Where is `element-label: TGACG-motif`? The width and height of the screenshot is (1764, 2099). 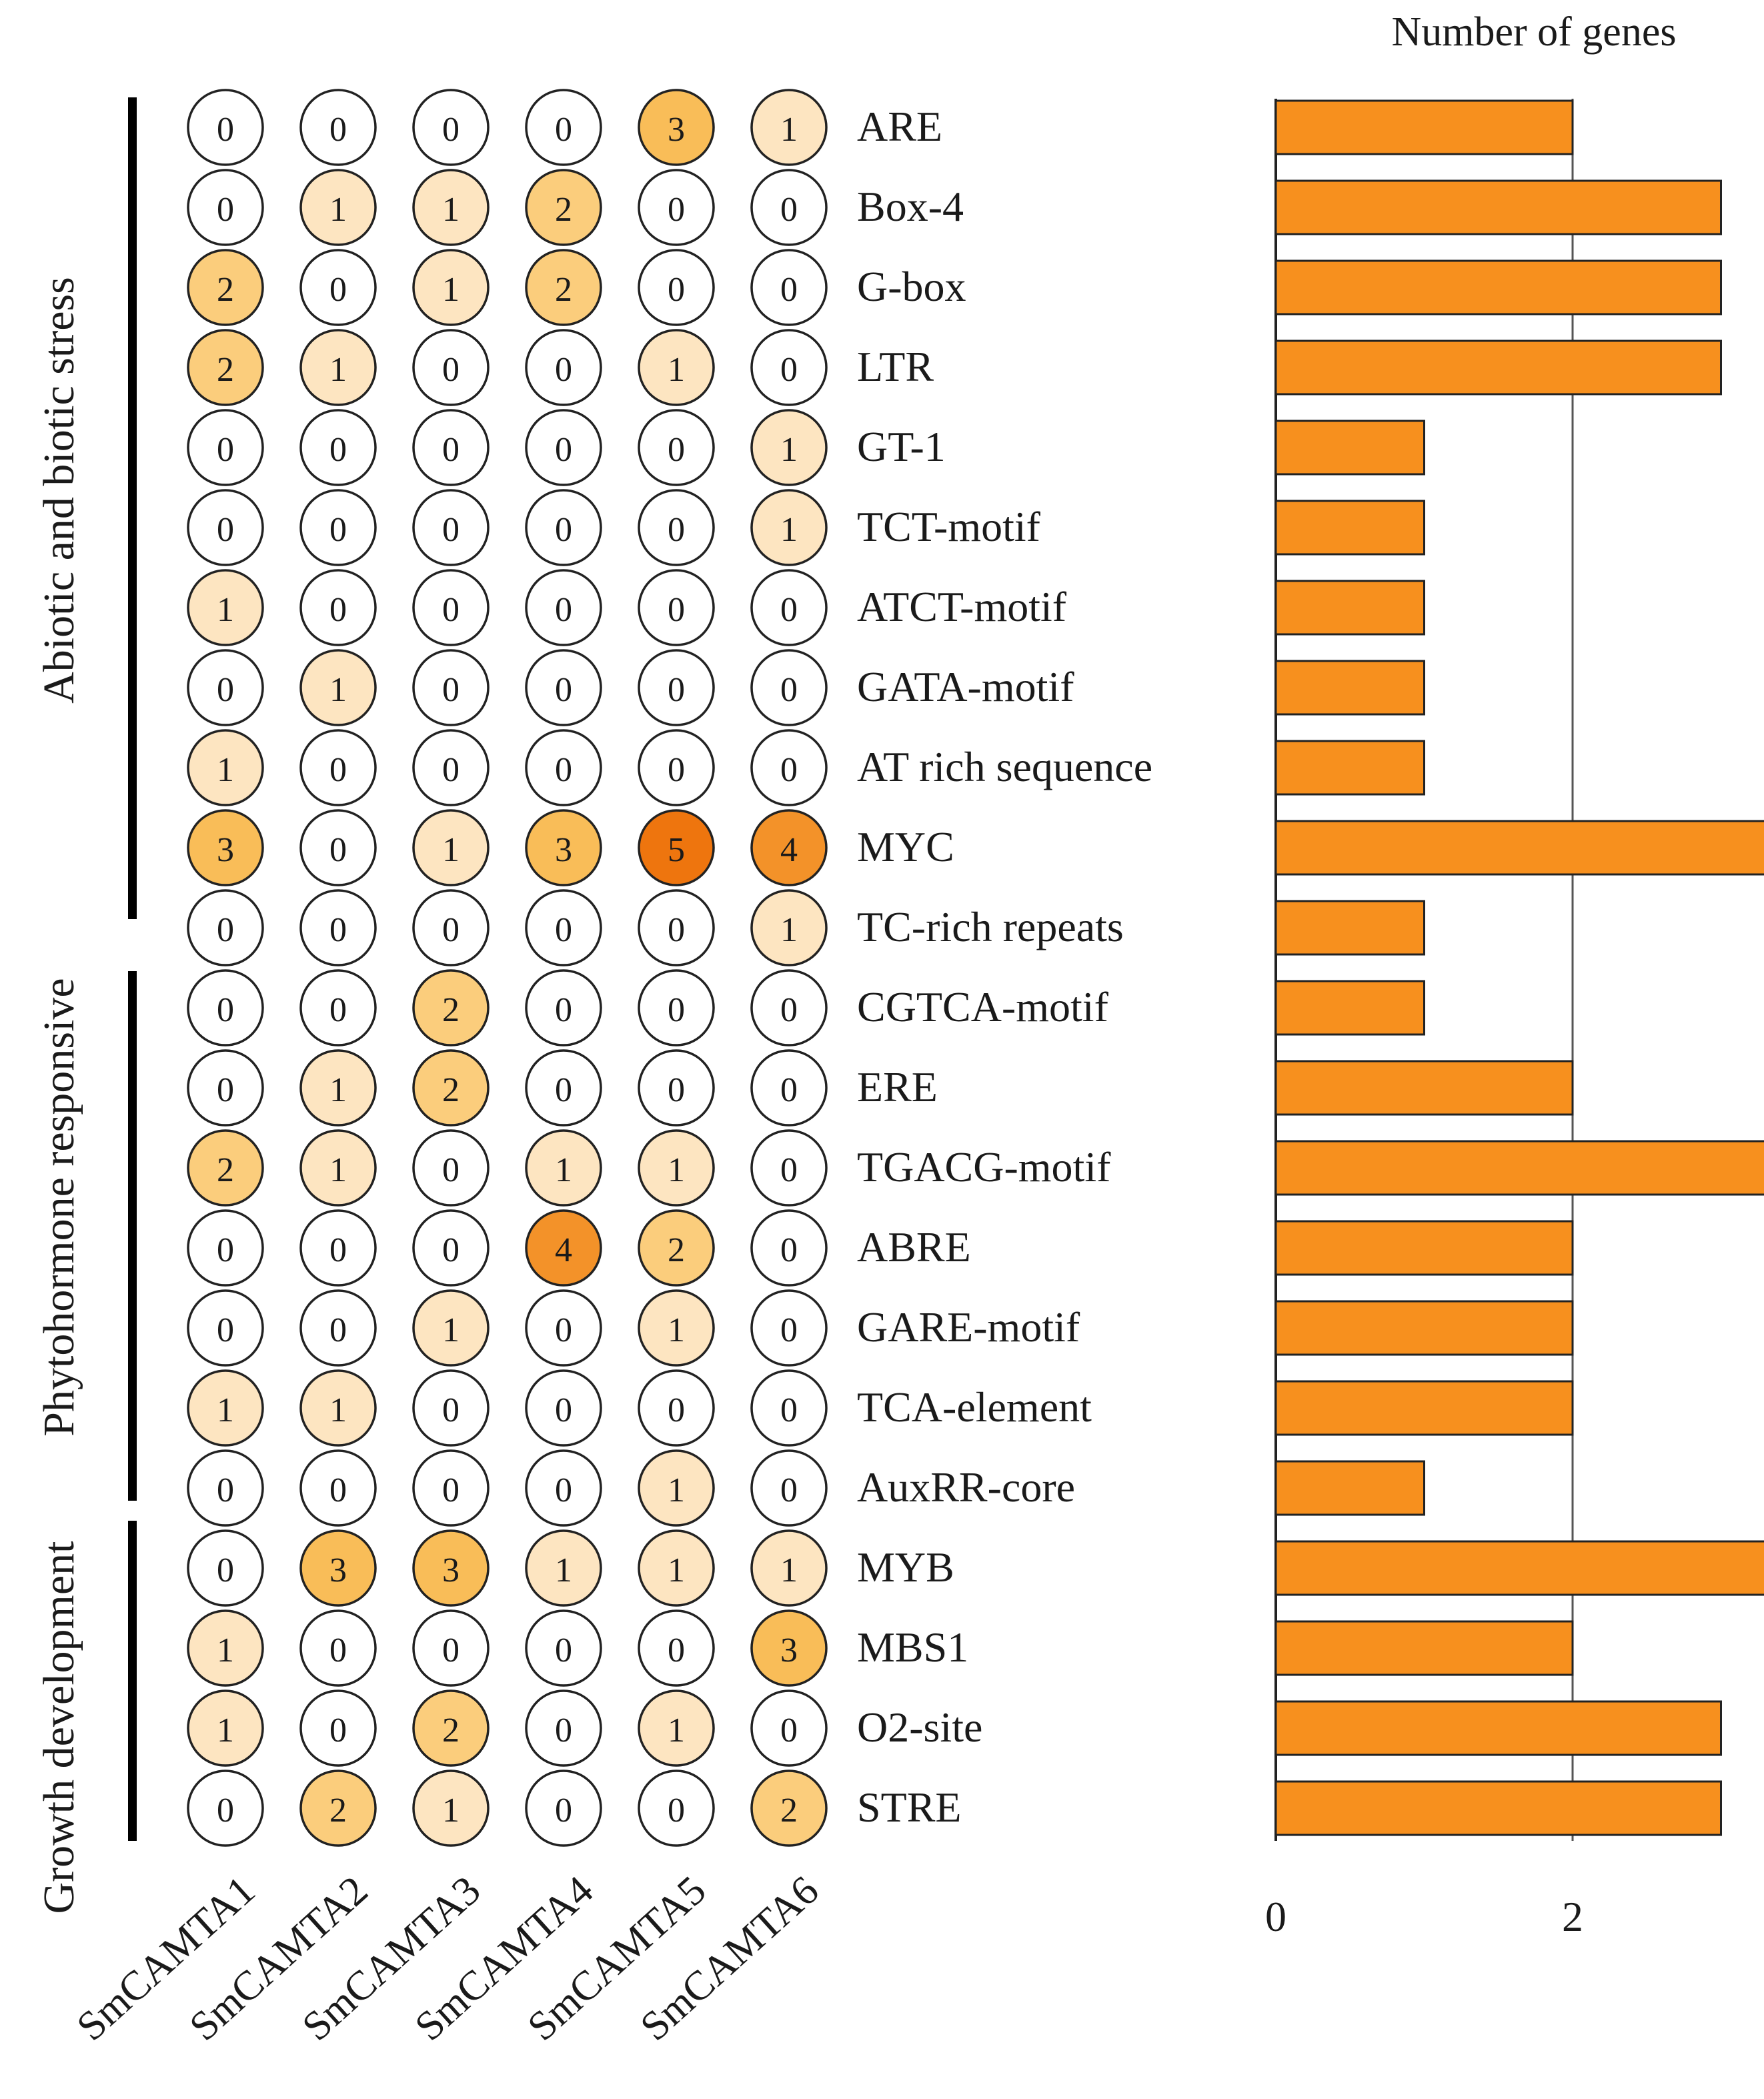
element-label: TGACG-motif is located at coordinates (984, 1167).